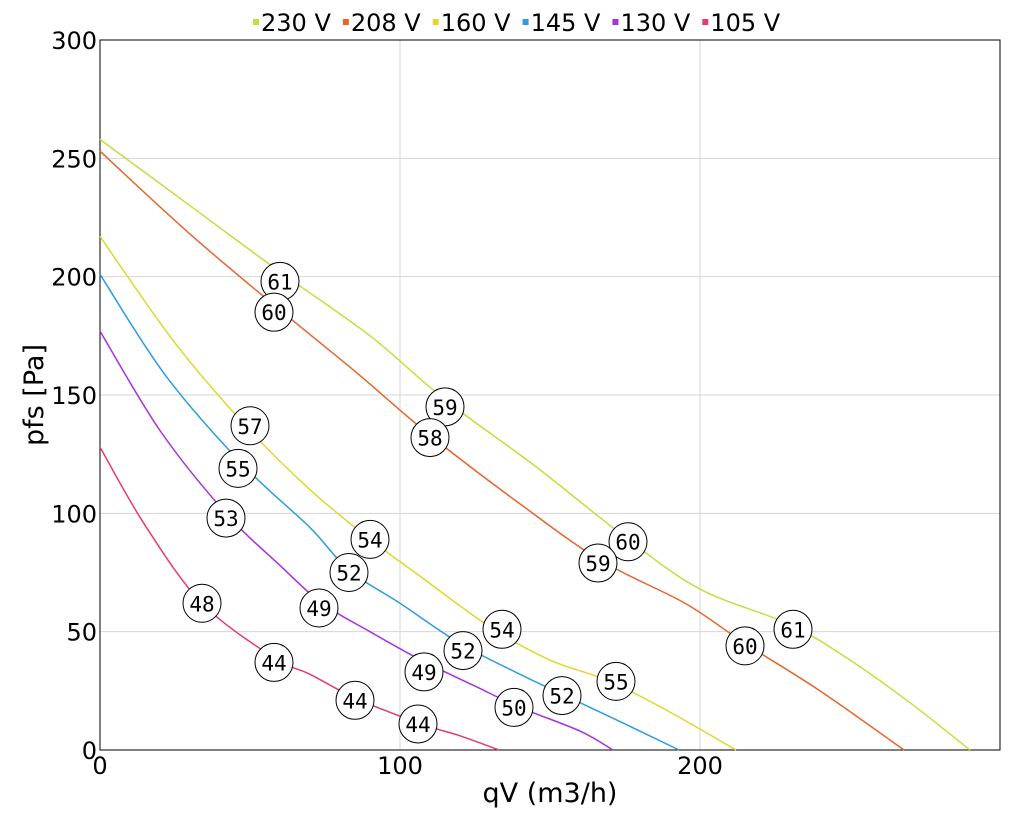 The image size is (1020, 820). What do you see at coordinates (74, 41) in the screenshot?
I see `y-tick-label: 300` at bounding box center [74, 41].